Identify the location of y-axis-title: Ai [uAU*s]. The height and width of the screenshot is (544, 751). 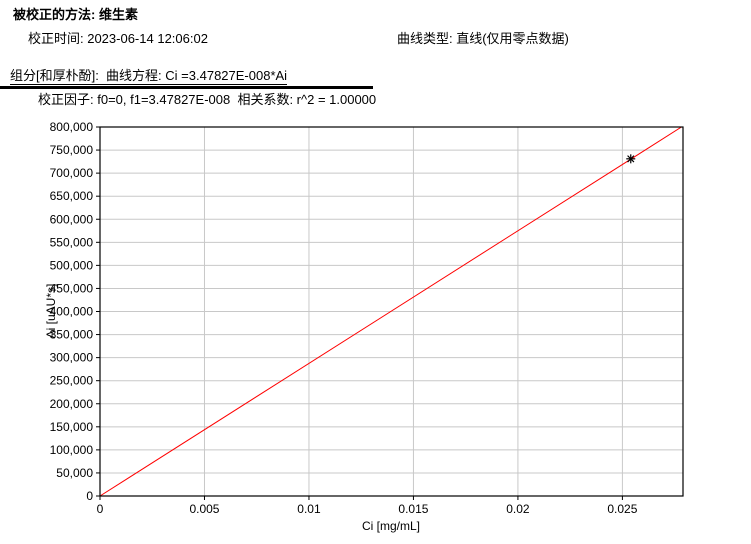
(51, 311).